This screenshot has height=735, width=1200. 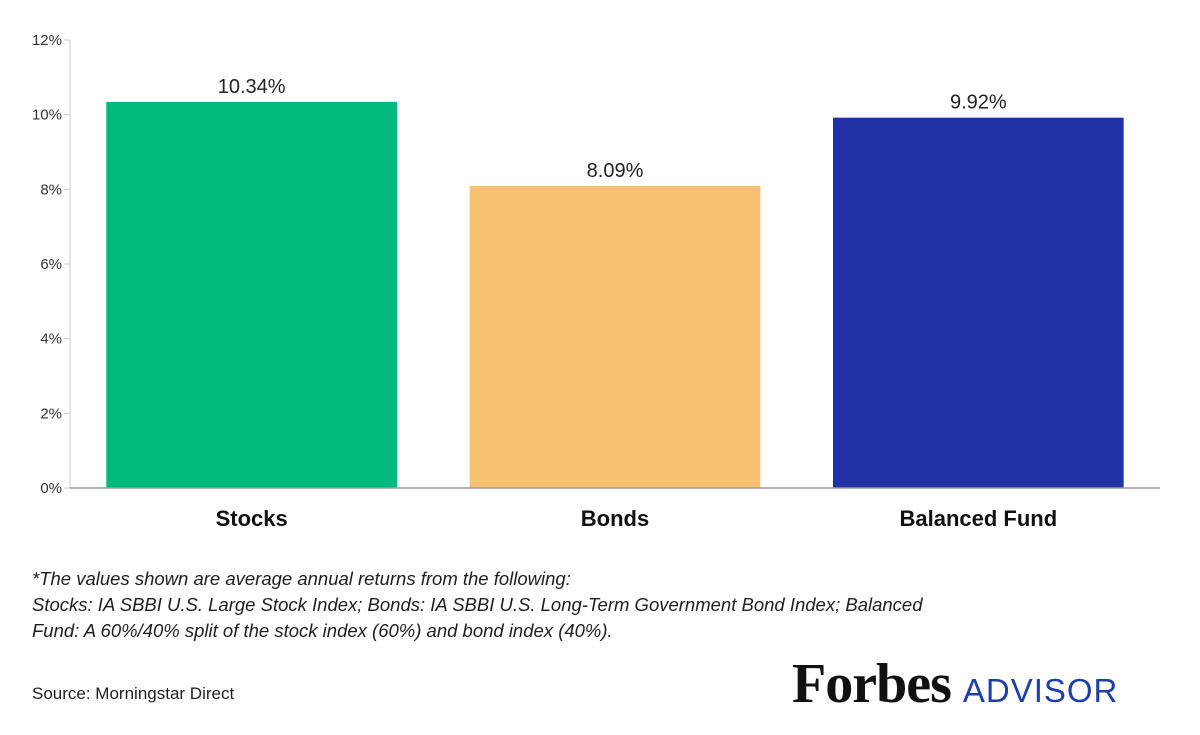 What do you see at coordinates (47, 40) in the screenshot?
I see `y-tick-label: 12%` at bounding box center [47, 40].